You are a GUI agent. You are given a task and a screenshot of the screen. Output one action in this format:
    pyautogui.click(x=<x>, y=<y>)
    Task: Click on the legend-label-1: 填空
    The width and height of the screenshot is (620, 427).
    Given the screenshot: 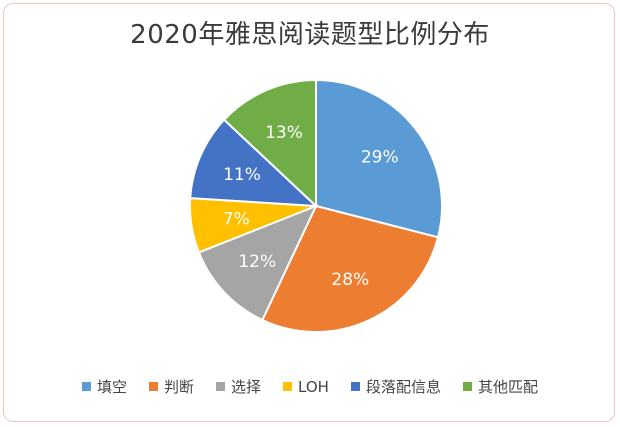 What is the action you would take?
    pyautogui.click(x=112, y=387)
    